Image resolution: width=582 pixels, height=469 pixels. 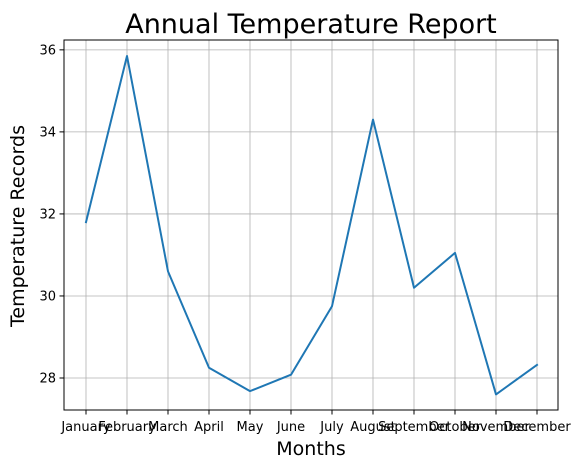 What do you see at coordinates (537, 427) in the screenshot?
I see `x-tick-label-december: December` at bounding box center [537, 427].